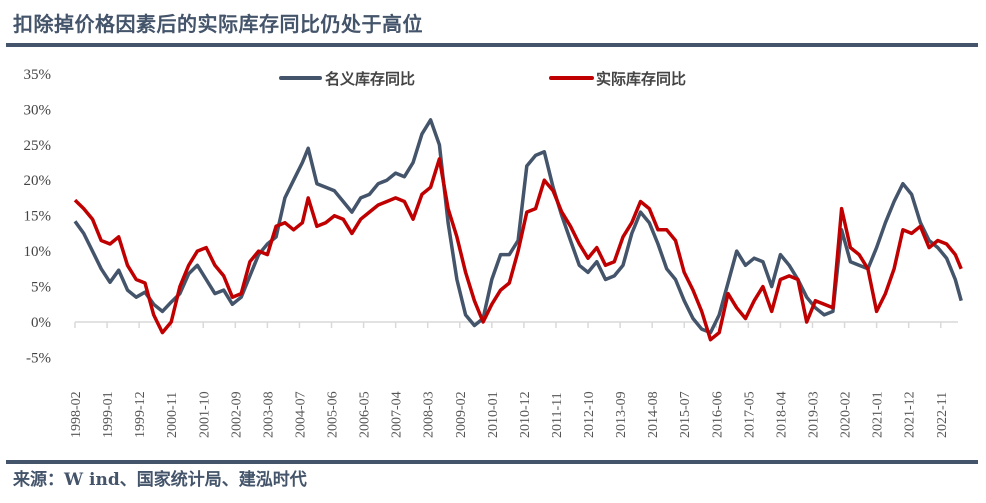 This screenshot has width=986, height=503. What do you see at coordinates (38, 75) in the screenshot?
I see `y-tick-label: 35%` at bounding box center [38, 75].